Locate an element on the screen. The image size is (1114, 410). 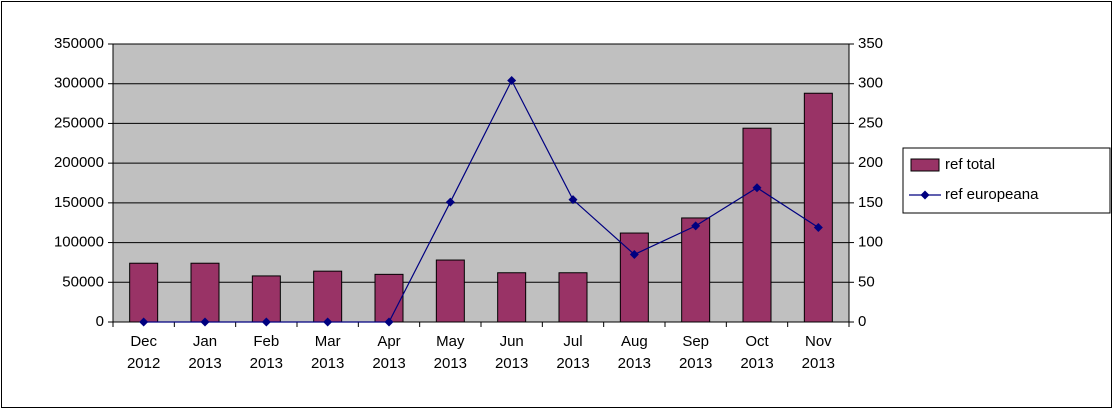
x-tick-label-line: Jul is located at coordinates (572, 341).